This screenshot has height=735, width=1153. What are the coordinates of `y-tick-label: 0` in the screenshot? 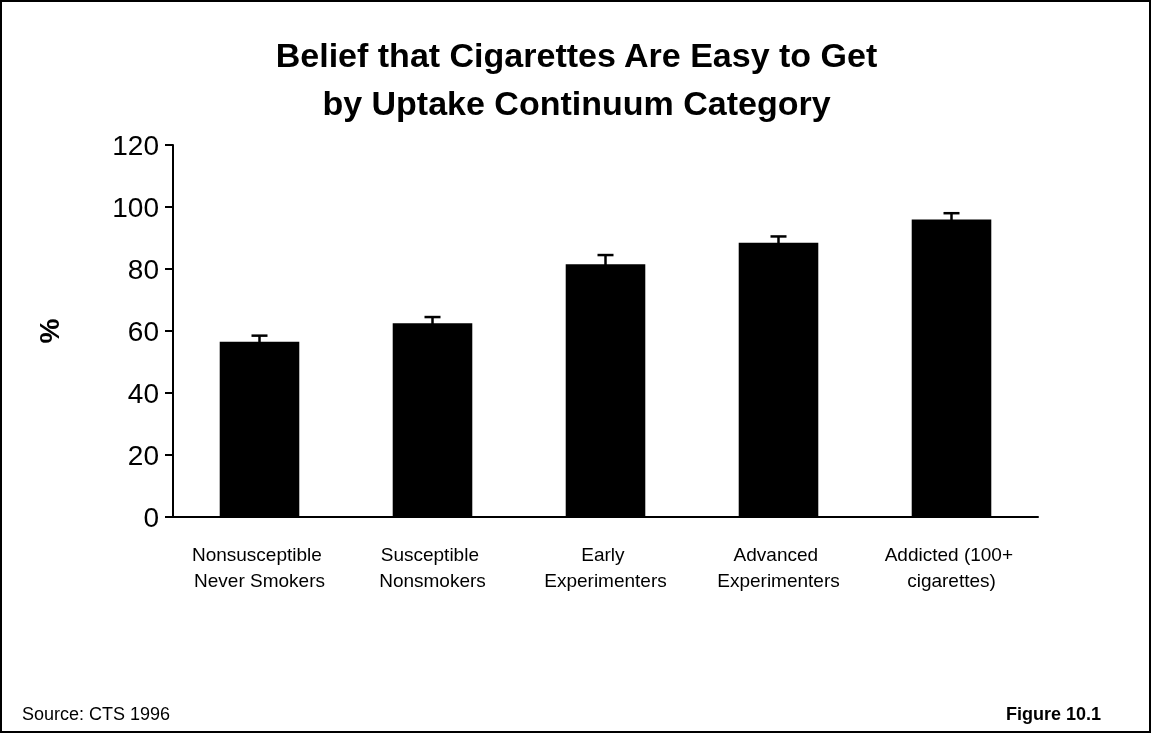 It's located at (151, 517).